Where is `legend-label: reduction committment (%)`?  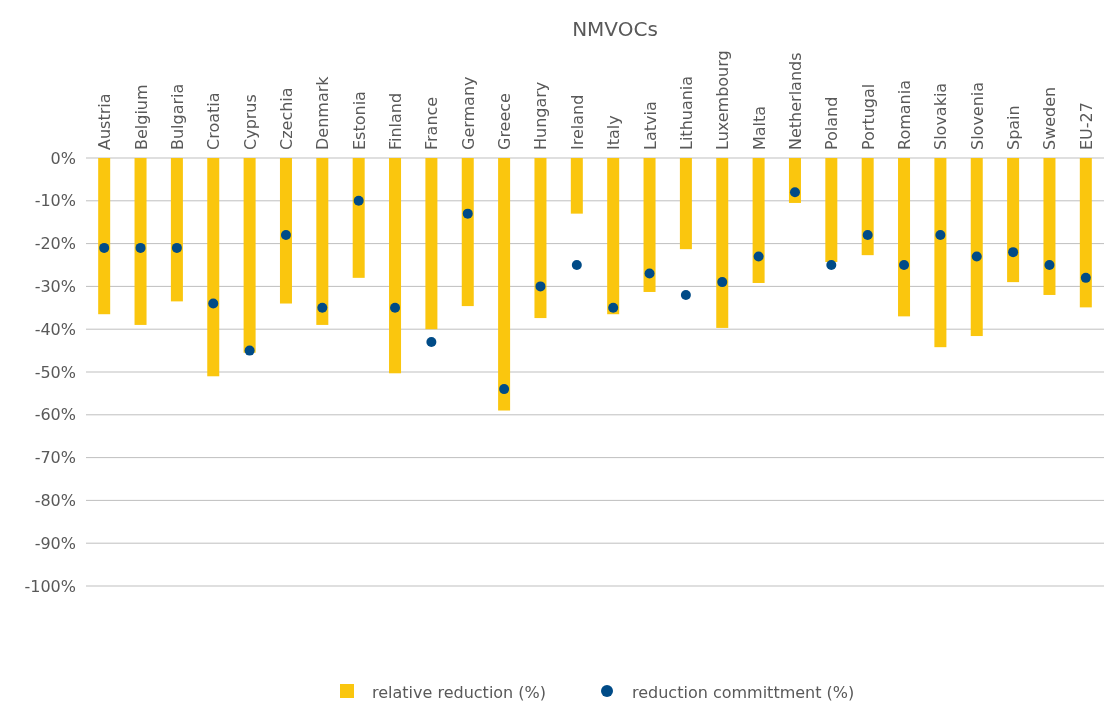
legend-label: reduction committment (%) is located at coordinates (743, 692).